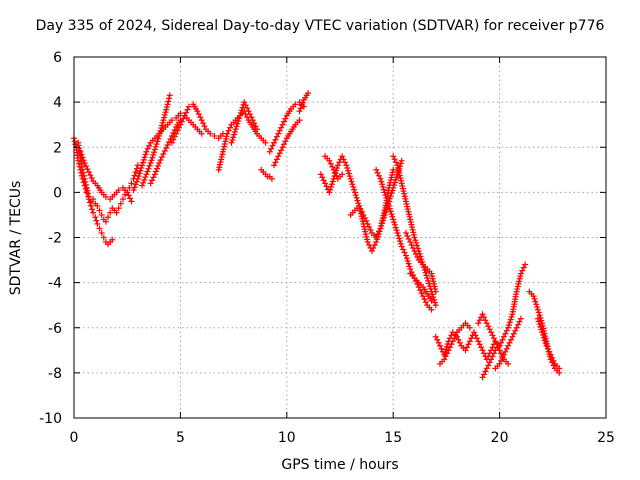 The width and height of the screenshot is (640, 480). What do you see at coordinates (16, 238) in the screenshot?
I see `y-axis-label: SDTVAR / TECUs` at bounding box center [16, 238].